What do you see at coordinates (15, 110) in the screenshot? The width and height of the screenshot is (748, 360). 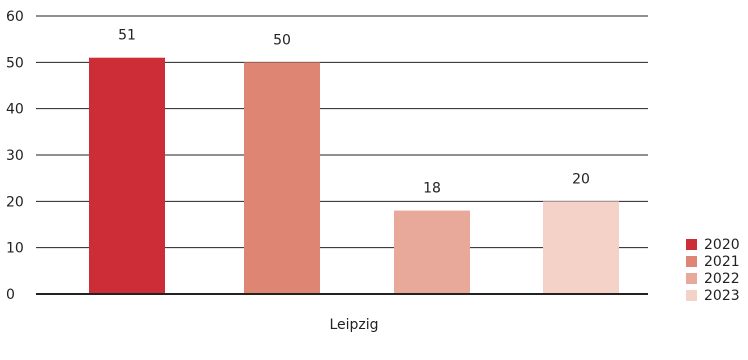 I see `y-tick-label: 40` at bounding box center [15, 110].